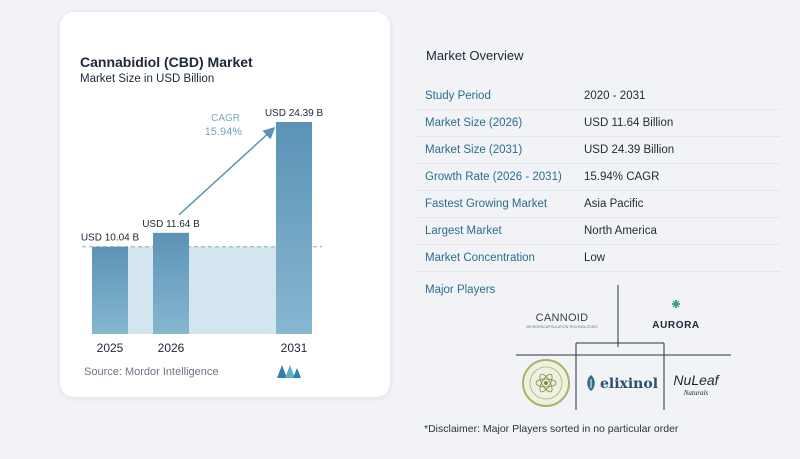  Describe the element at coordinates (294, 348) in the screenshot. I see `x-tick-2031: 2031` at that location.